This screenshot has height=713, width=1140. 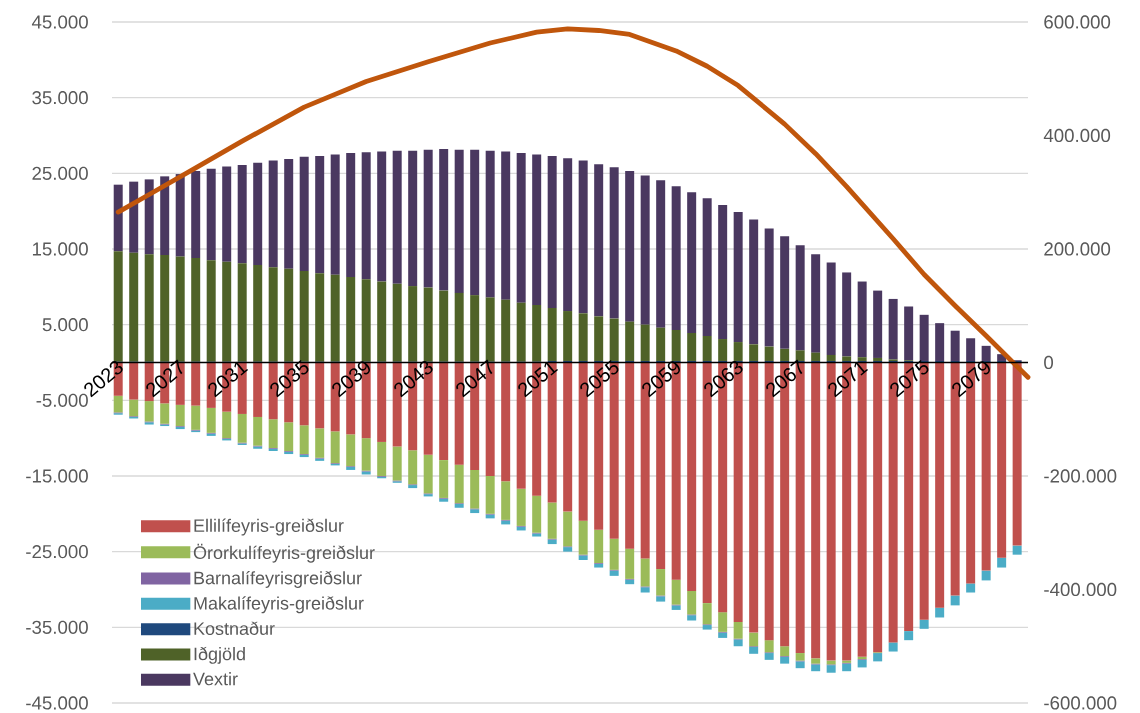 What do you see at coordinates (57, 703) in the screenshot?
I see `y-tick-label: -45.000` at bounding box center [57, 703].